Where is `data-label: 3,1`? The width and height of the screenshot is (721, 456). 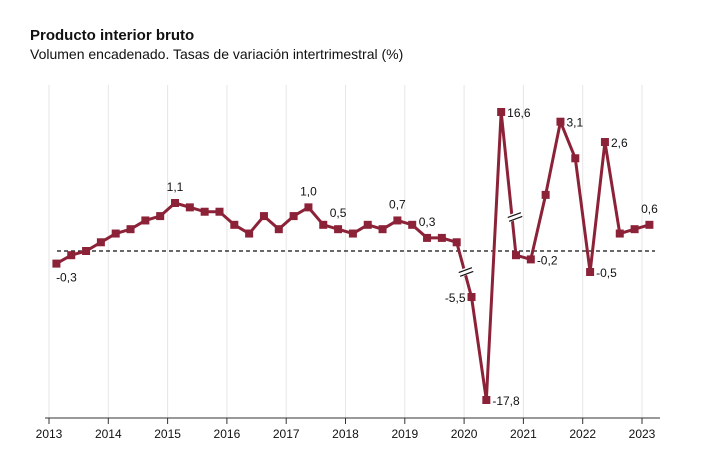 data-label: 3,1 is located at coordinates (574, 123).